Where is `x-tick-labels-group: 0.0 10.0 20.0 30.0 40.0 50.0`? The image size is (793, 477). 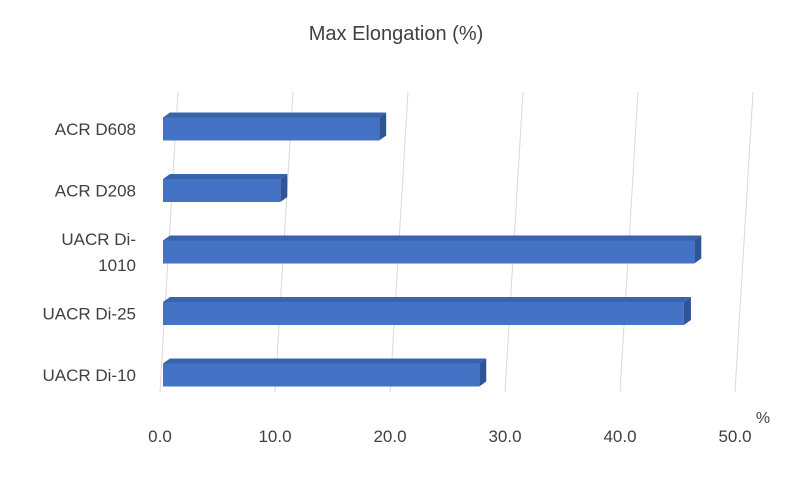 x-tick-labels-group: 0.0 10.0 20.0 30.0 40.0 50.0 is located at coordinates (449, 436).